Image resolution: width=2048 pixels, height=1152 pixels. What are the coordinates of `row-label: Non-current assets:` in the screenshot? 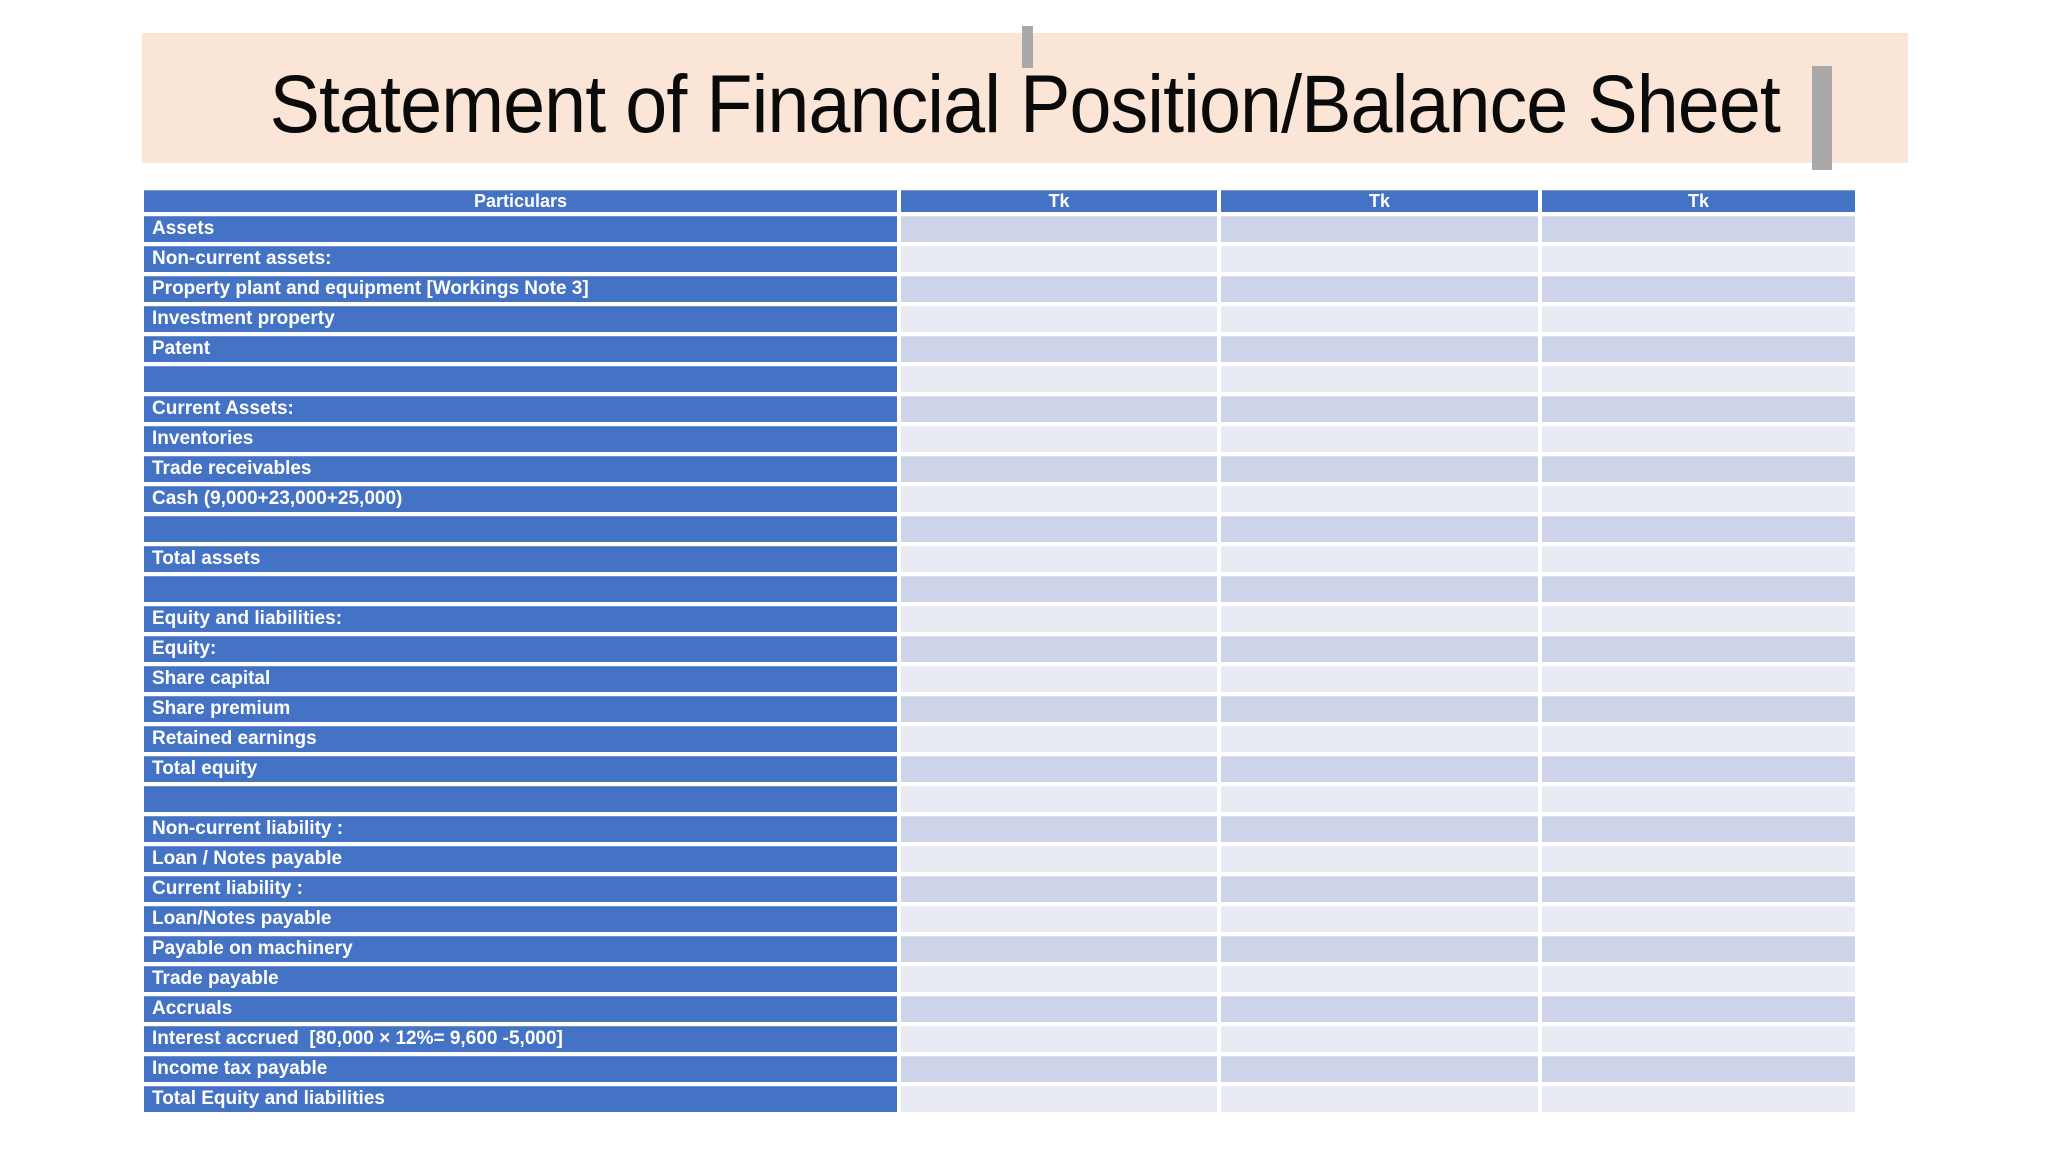 It's located at (520, 259).